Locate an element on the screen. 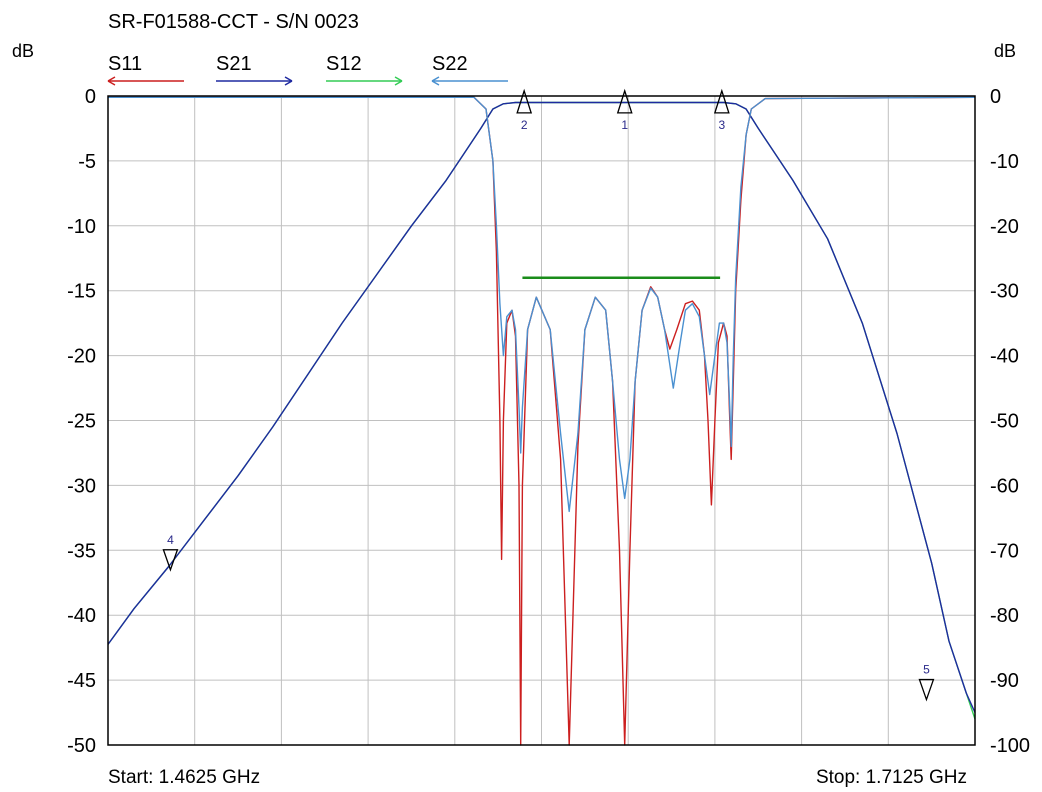  legend-item-s12: S12 is located at coordinates (364, 69).